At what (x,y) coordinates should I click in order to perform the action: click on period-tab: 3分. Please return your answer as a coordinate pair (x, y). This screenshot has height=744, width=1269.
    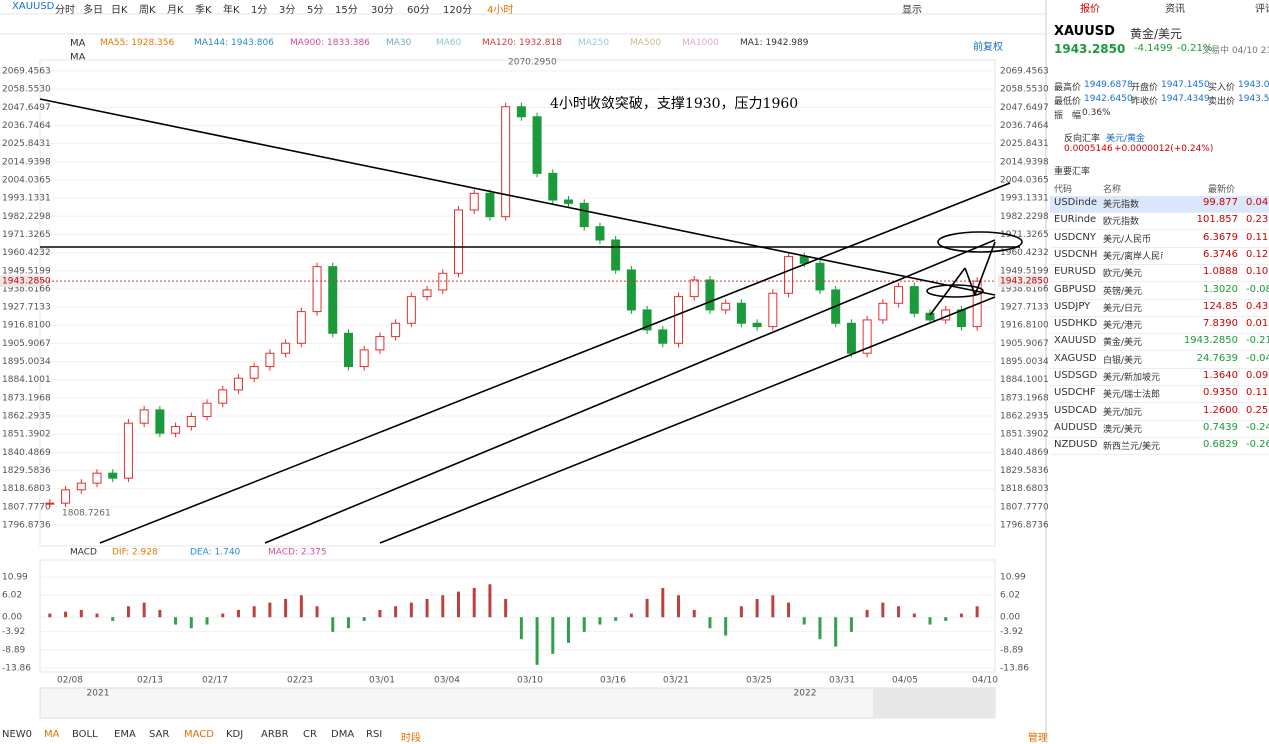
    Looking at the image, I should click on (287, 10).